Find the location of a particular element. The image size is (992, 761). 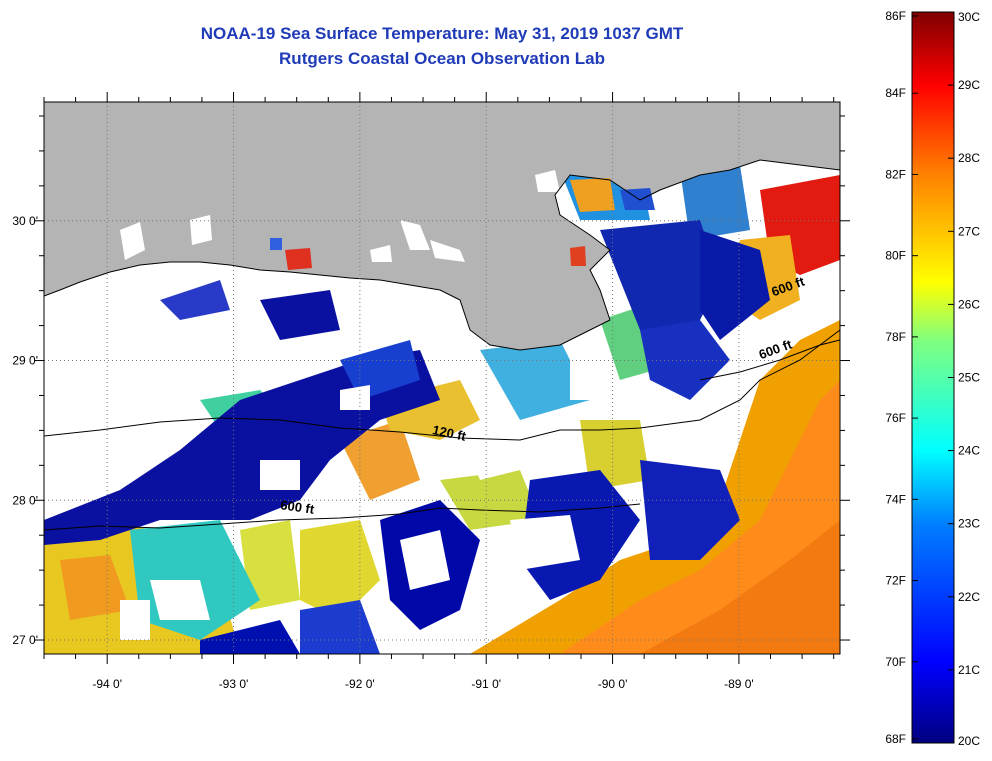

contour-120ft is located at coordinates (442, 385).